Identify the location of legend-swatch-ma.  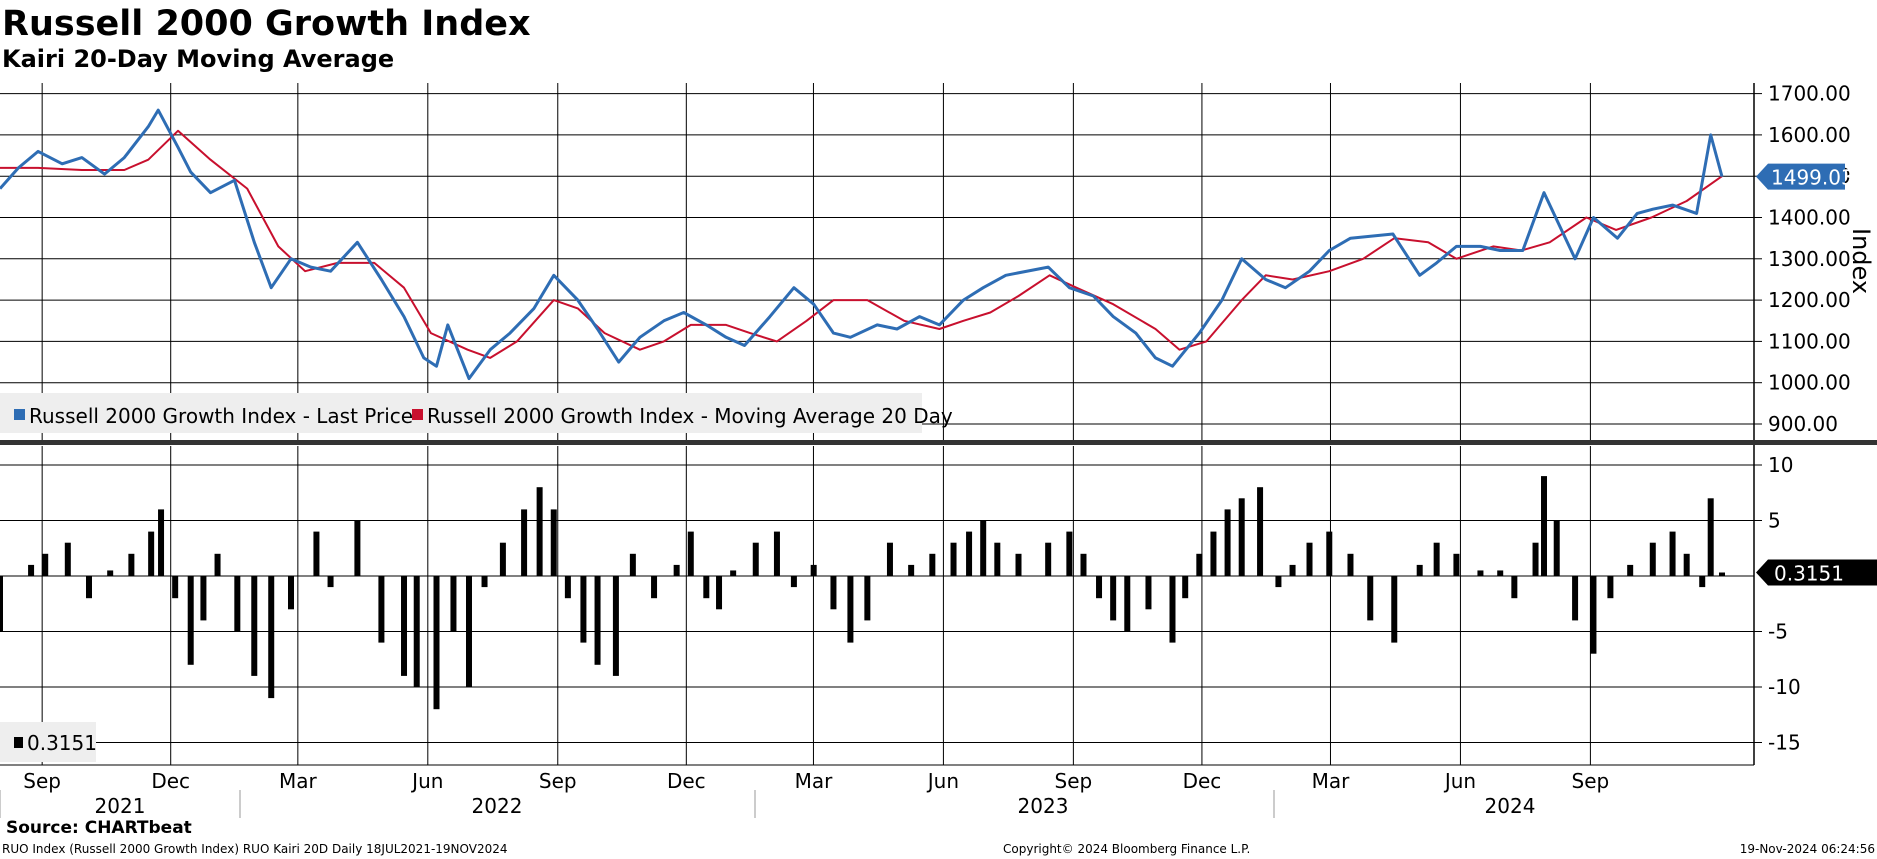
(417, 414).